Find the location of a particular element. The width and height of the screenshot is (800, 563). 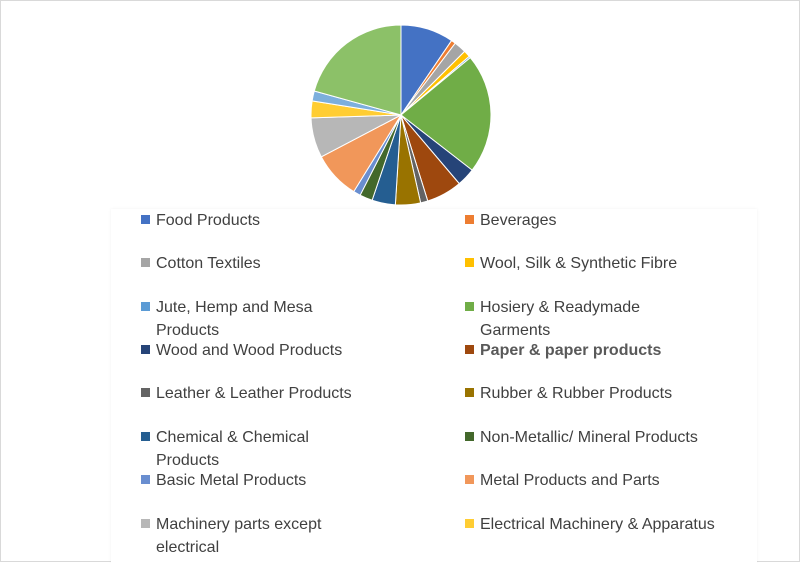

legend-item-chemical-products: Chemical & Chemical Products is located at coordinates (246, 449).